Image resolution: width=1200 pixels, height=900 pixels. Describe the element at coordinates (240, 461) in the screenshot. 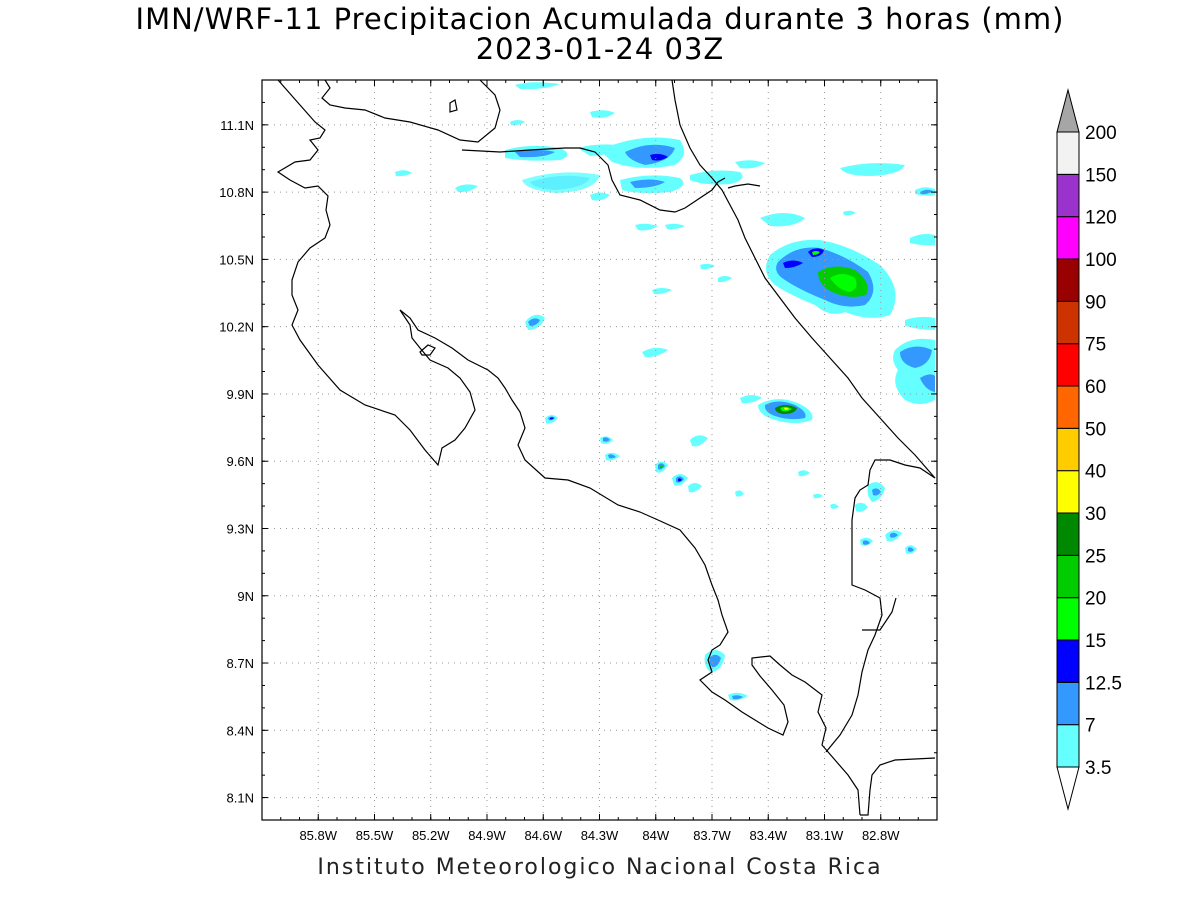

I see `lat-tick-label: 9.6N` at that location.